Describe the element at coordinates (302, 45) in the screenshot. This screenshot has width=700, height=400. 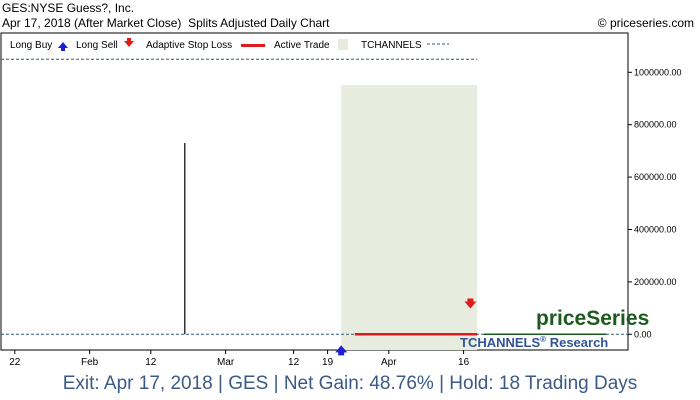
I see `legend-active-trade-label: Active Trade` at that location.